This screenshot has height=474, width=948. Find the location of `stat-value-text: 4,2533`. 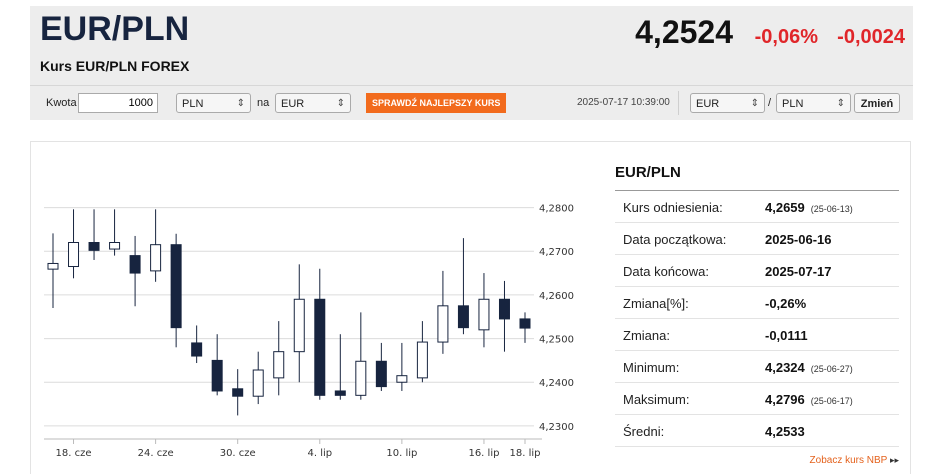

stat-value-text: 4,2533 is located at coordinates (785, 431).